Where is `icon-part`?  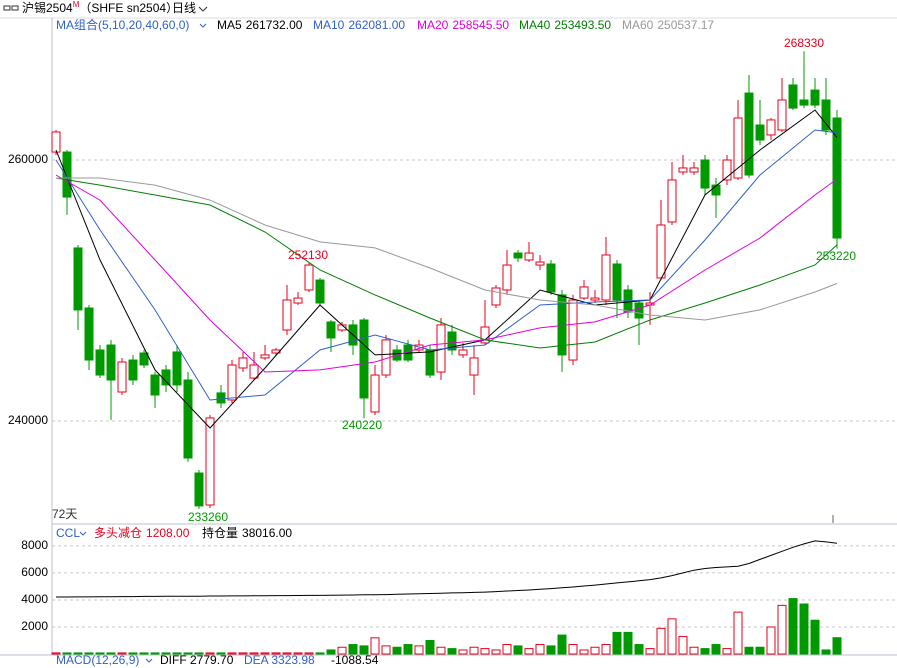
icon-part is located at coordinates (15, 8).